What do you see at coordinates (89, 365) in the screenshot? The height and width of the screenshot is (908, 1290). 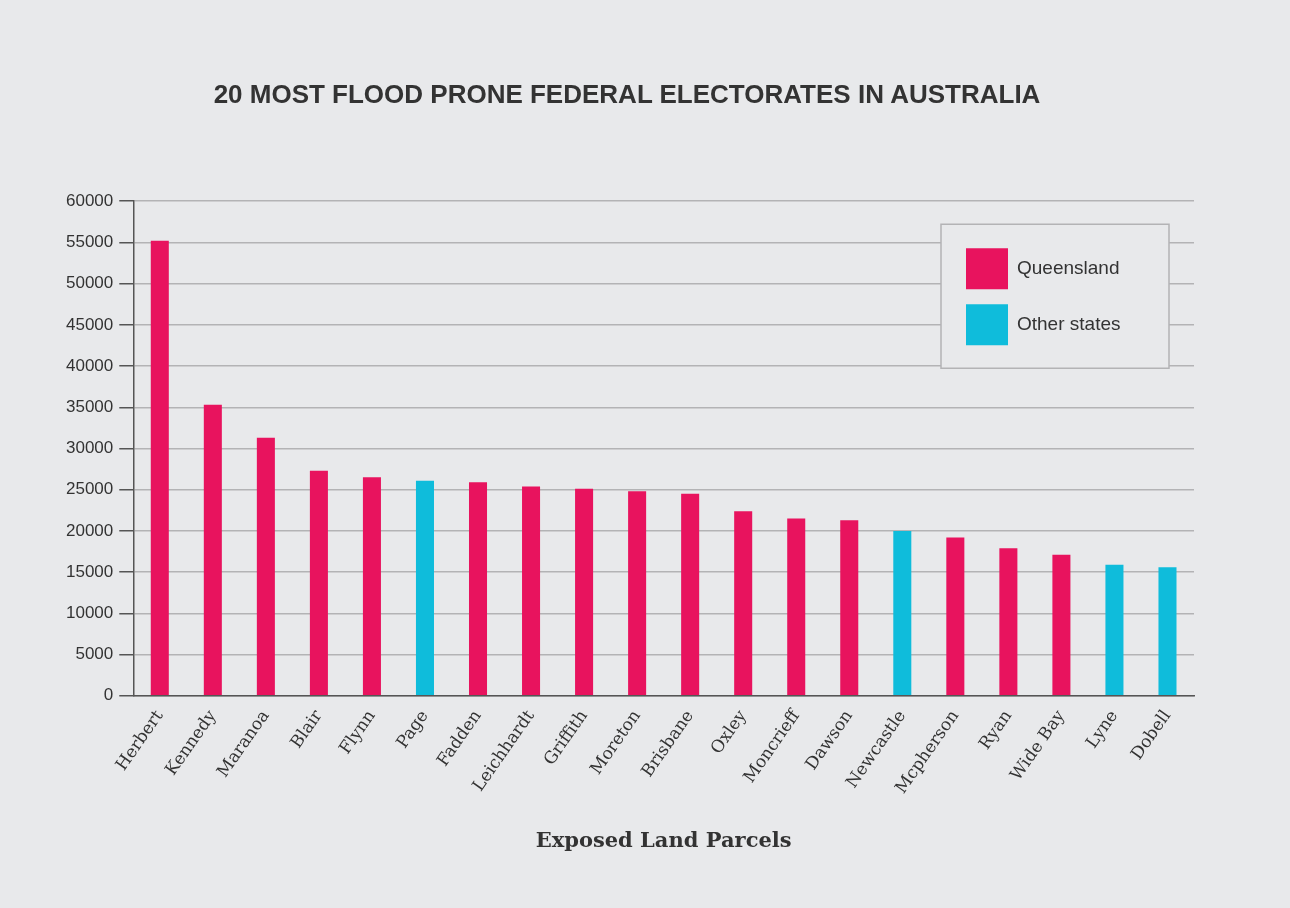 I see `y-tick-label: 40000` at bounding box center [89, 365].